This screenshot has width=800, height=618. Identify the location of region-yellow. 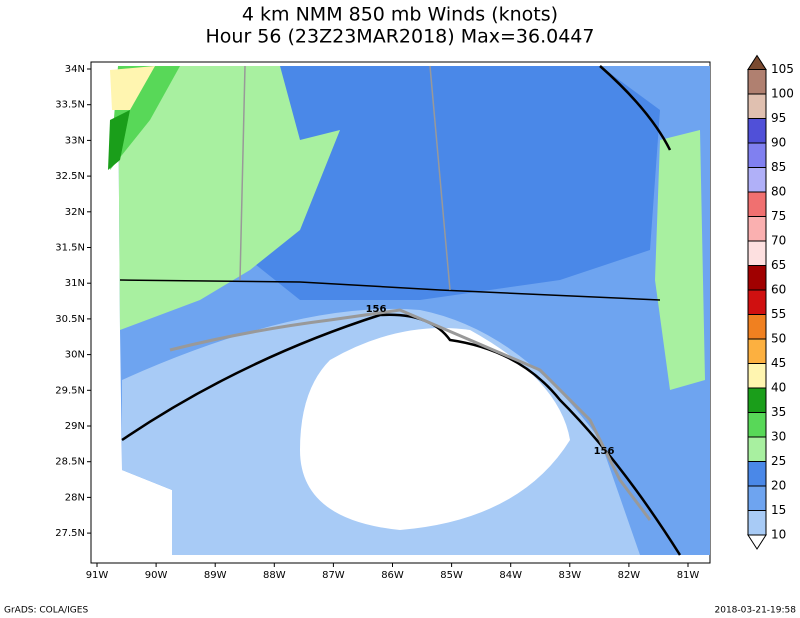
(132, 88).